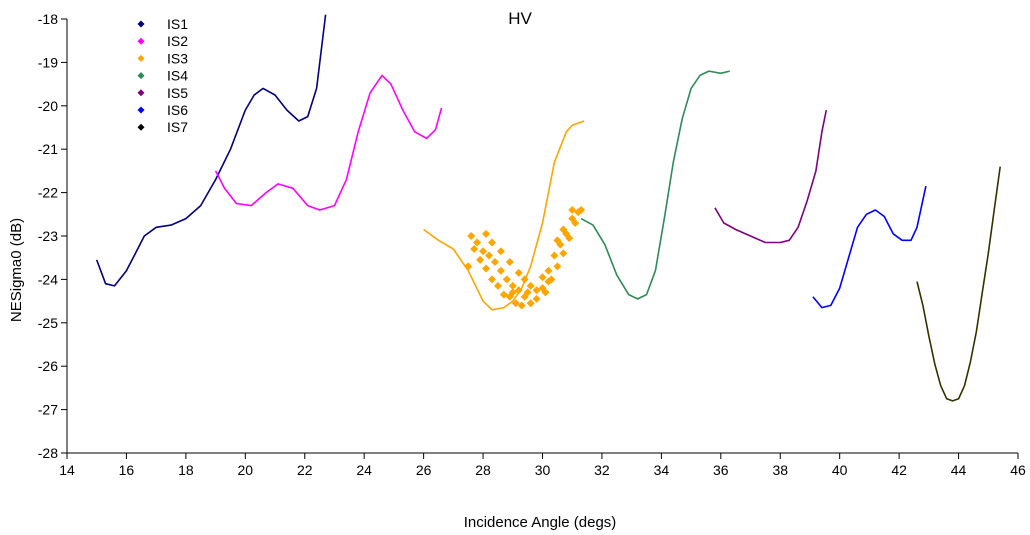 Image resolution: width=1030 pixels, height=535 pixels. Describe the element at coordinates (48, 366) in the screenshot. I see `y-tick-label: -26` at that location.